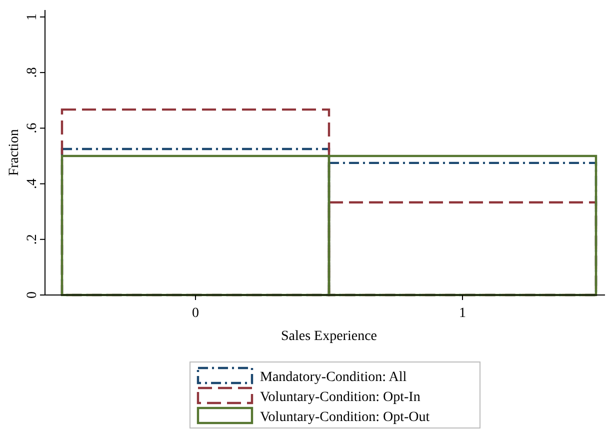 The image size is (613, 431). What do you see at coordinates (32, 184) in the screenshot?
I see `y-tick-label: .4` at bounding box center [32, 184].